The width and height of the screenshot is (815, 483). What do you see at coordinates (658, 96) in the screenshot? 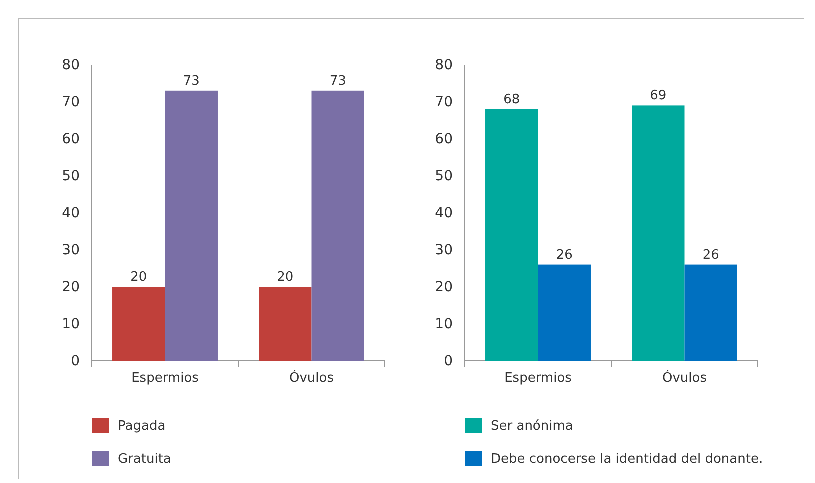
I see `data-label: 69` at bounding box center [658, 96].